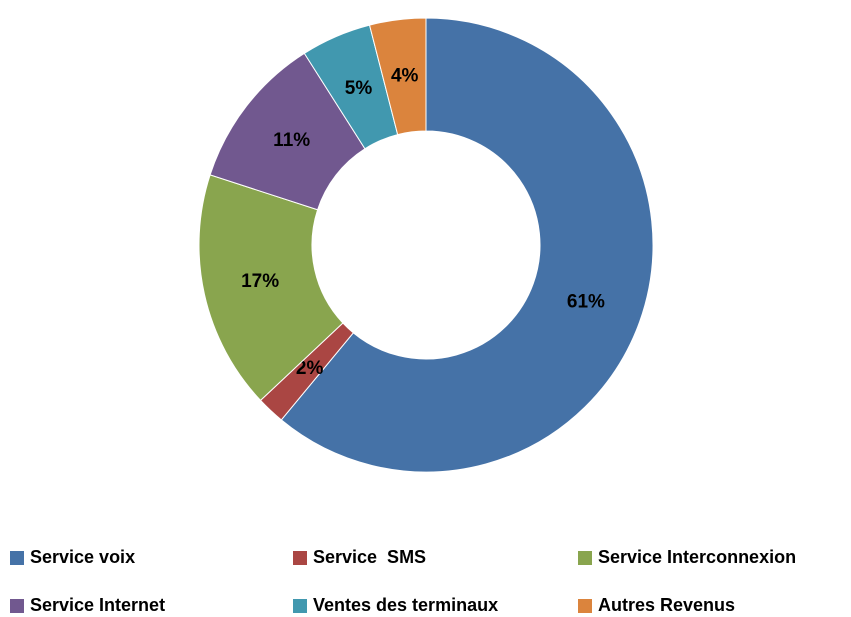 The height and width of the screenshot is (617, 851). What do you see at coordinates (97, 605) in the screenshot?
I see `legend-label: Service Internet` at bounding box center [97, 605].